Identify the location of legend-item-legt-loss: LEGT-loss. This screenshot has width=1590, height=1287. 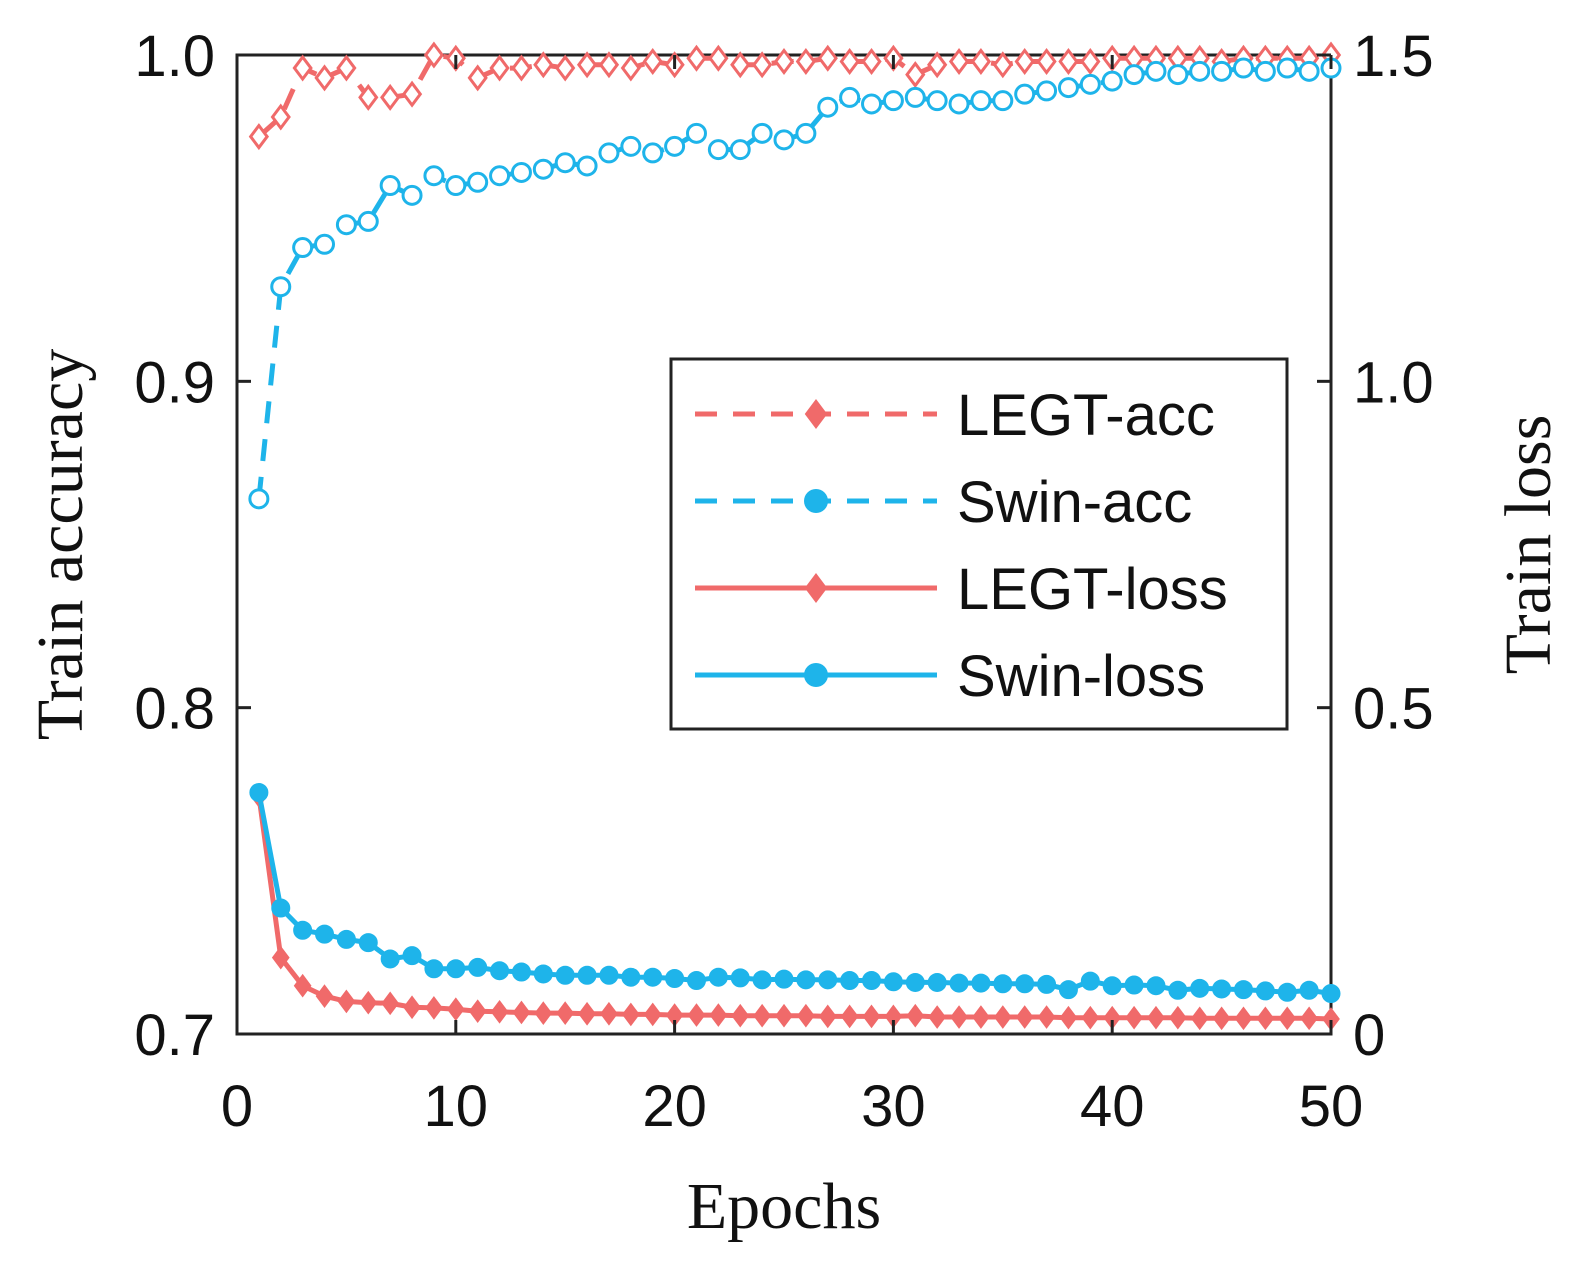
(961, 589).